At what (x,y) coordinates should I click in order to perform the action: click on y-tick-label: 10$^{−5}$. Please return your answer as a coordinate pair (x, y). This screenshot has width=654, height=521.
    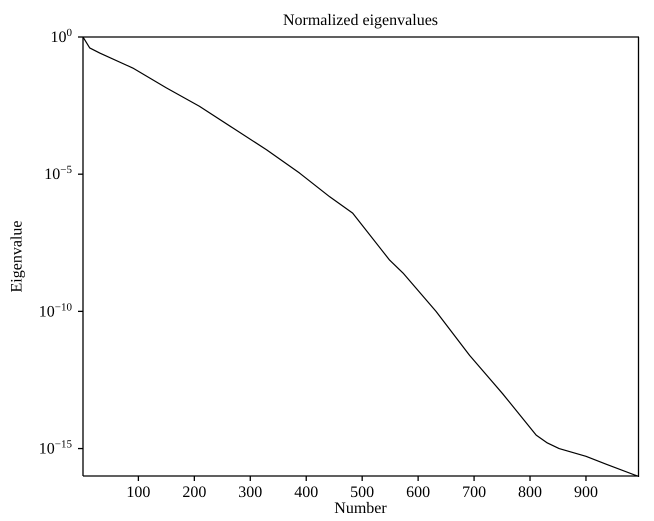
    Looking at the image, I should click on (58, 174).